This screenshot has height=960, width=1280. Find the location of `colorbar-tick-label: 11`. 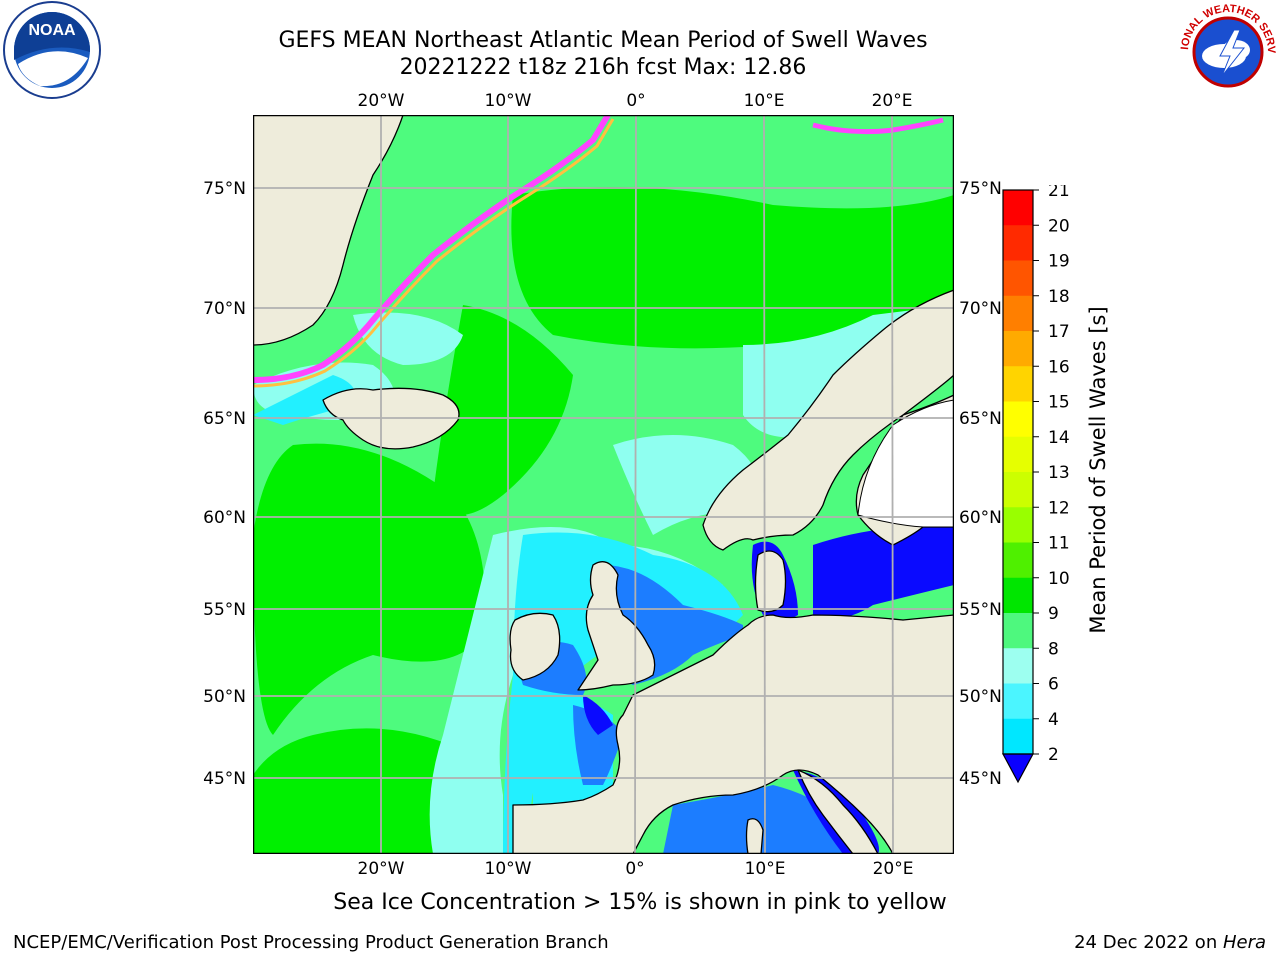

colorbar-tick-label: 11 is located at coordinates (1059, 544).